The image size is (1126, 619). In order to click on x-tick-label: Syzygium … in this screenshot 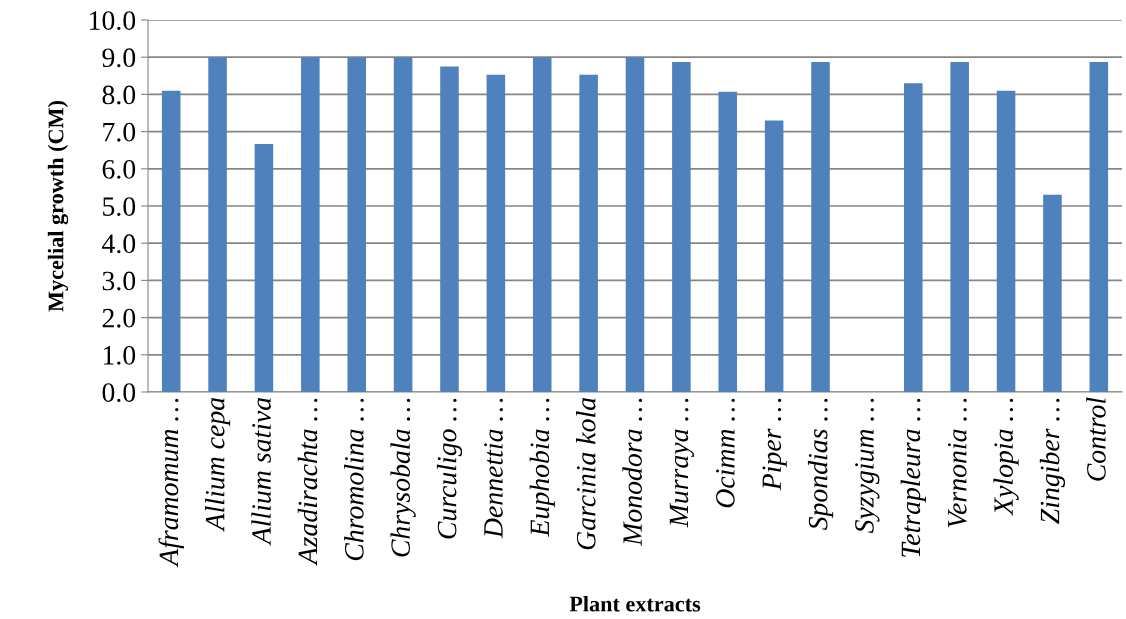, I will do `click(867, 466)`.